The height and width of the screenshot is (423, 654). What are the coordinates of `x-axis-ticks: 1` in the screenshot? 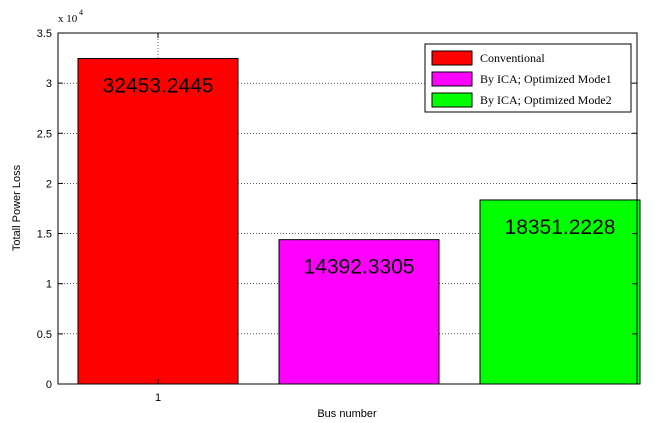 It's located at (158, 218).